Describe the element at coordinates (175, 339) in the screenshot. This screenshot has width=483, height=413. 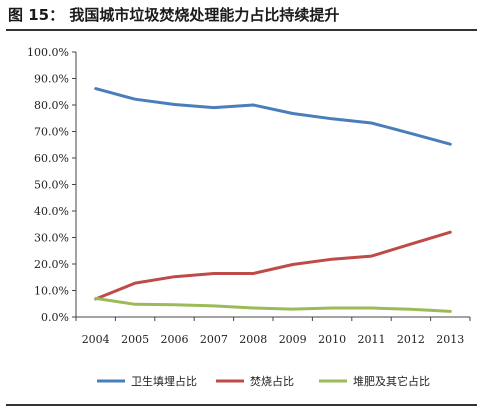
I see `x-tick-label: 2006` at that location.